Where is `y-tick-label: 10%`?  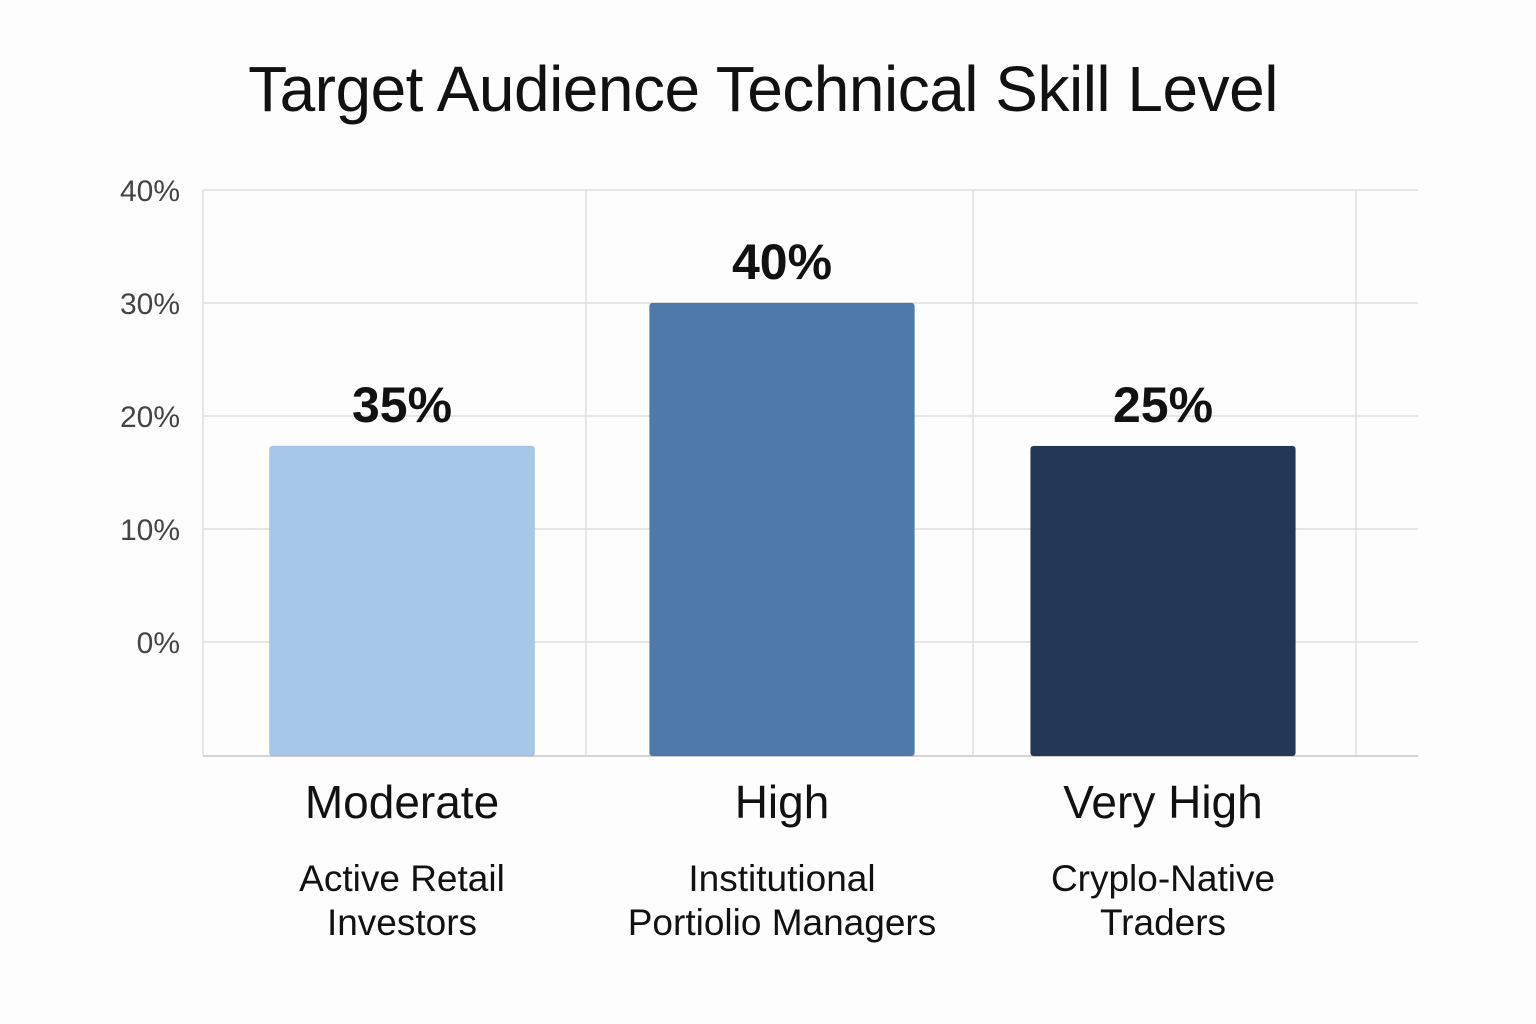 y-tick-label: 10% is located at coordinates (150, 530).